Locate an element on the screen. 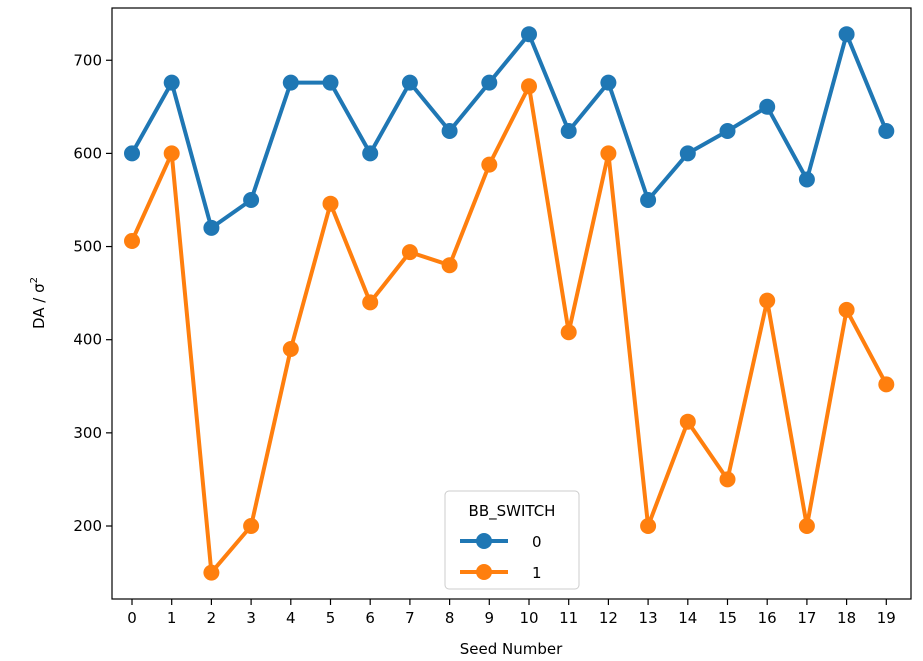  x-tick-label: 3 is located at coordinates (251, 618).